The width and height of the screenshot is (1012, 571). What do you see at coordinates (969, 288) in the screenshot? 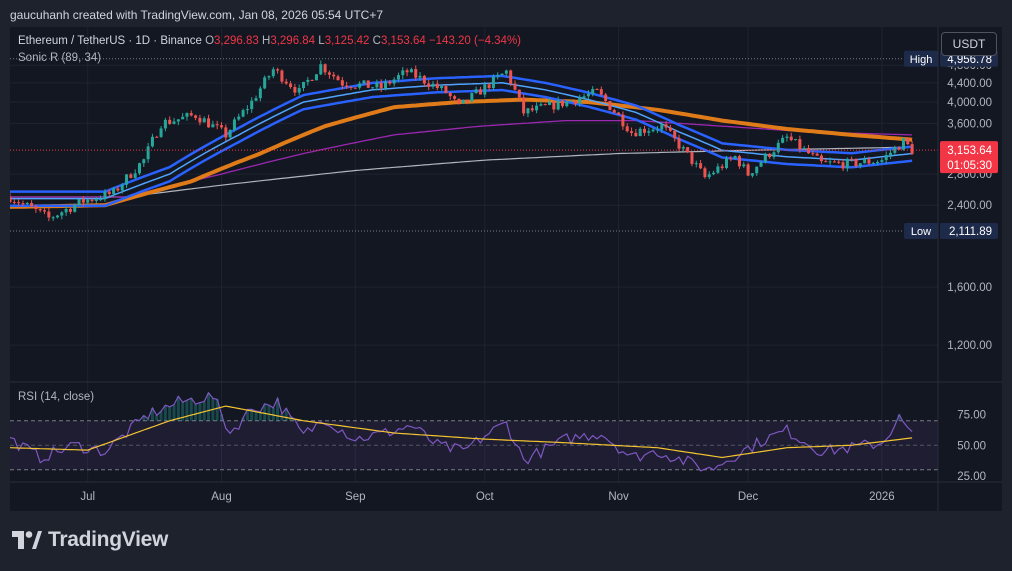
I see `price-axis-label: 1,600.00` at bounding box center [969, 288].